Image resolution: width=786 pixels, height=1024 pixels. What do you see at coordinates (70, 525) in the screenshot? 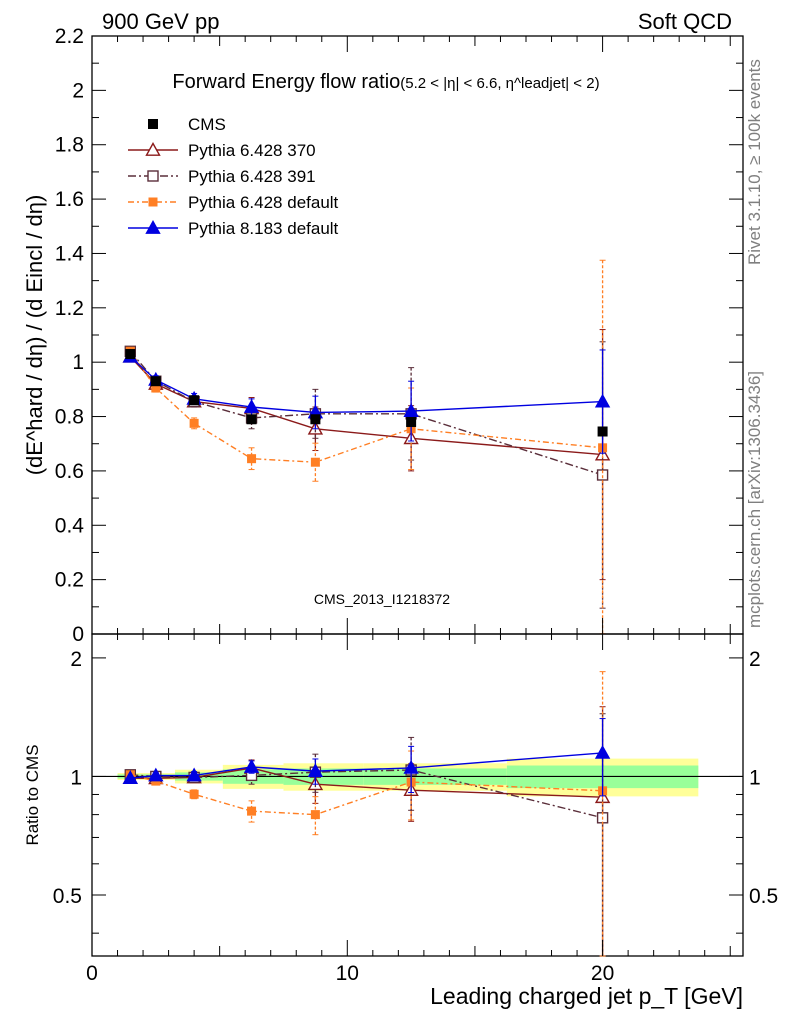
I see `y-tick-label: 0.4` at bounding box center [70, 525].